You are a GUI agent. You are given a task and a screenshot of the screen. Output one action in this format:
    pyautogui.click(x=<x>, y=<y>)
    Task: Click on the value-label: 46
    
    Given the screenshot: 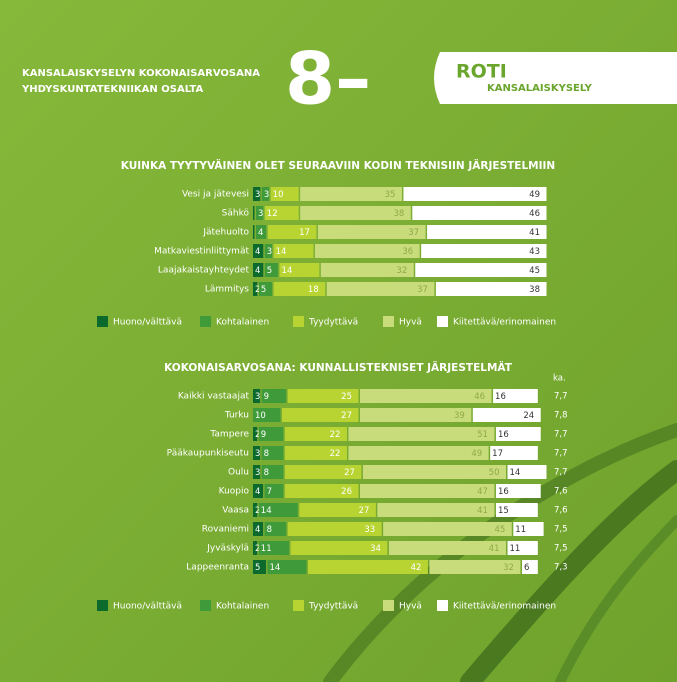 What is the action you would take?
    pyautogui.click(x=479, y=397)
    